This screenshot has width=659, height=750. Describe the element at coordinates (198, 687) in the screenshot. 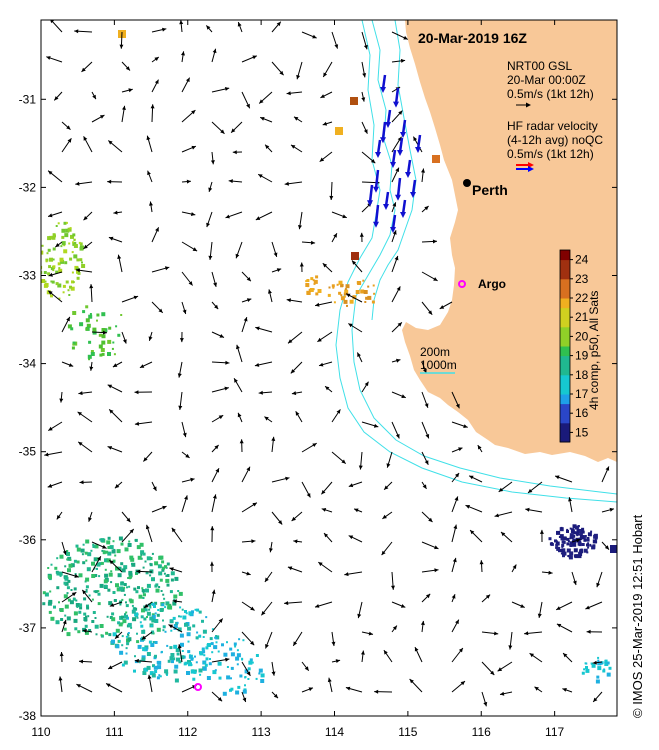

I see `argo-marker-south` at that location.